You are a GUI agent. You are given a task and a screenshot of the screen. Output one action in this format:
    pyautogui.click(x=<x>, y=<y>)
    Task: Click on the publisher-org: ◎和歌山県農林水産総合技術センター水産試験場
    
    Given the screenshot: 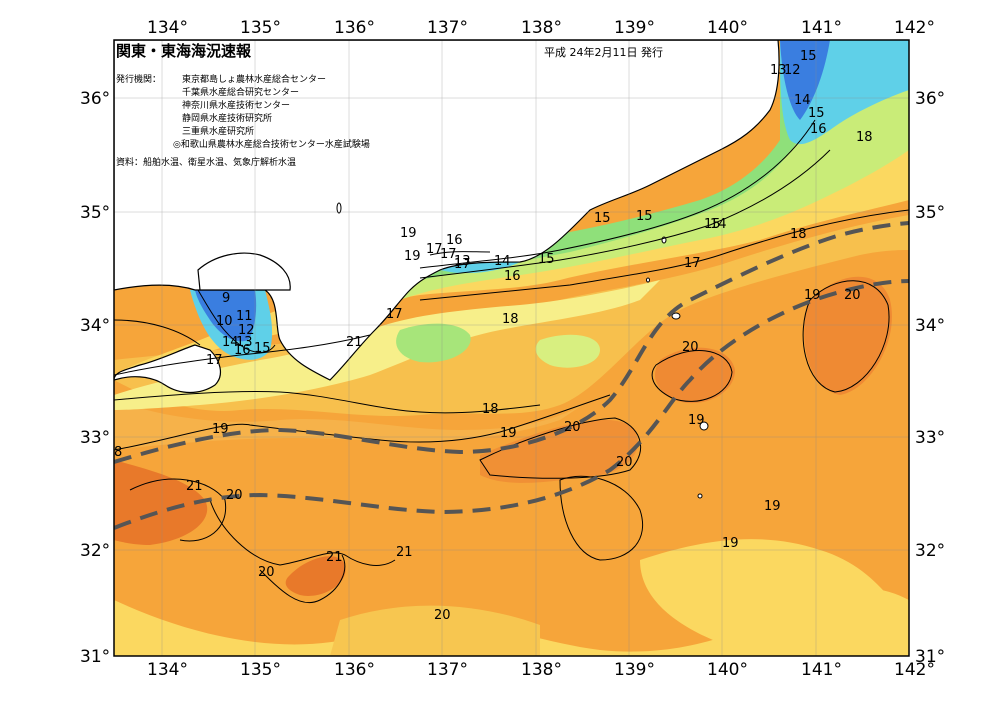 What is the action you would take?
    pyautogui.click(x=271, y=144)
    